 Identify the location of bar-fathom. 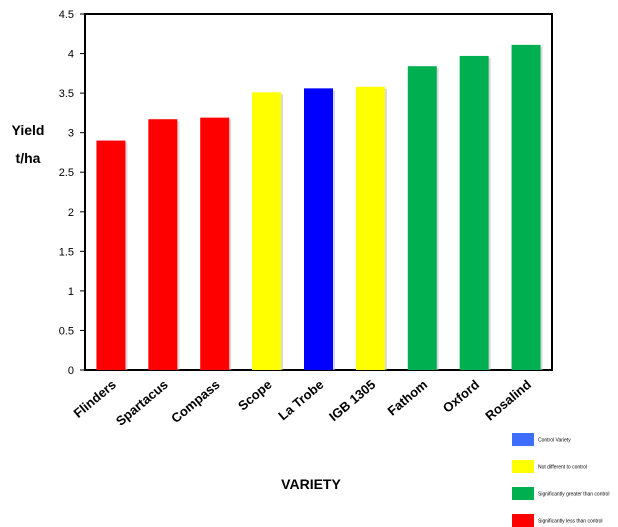
(422, 218).